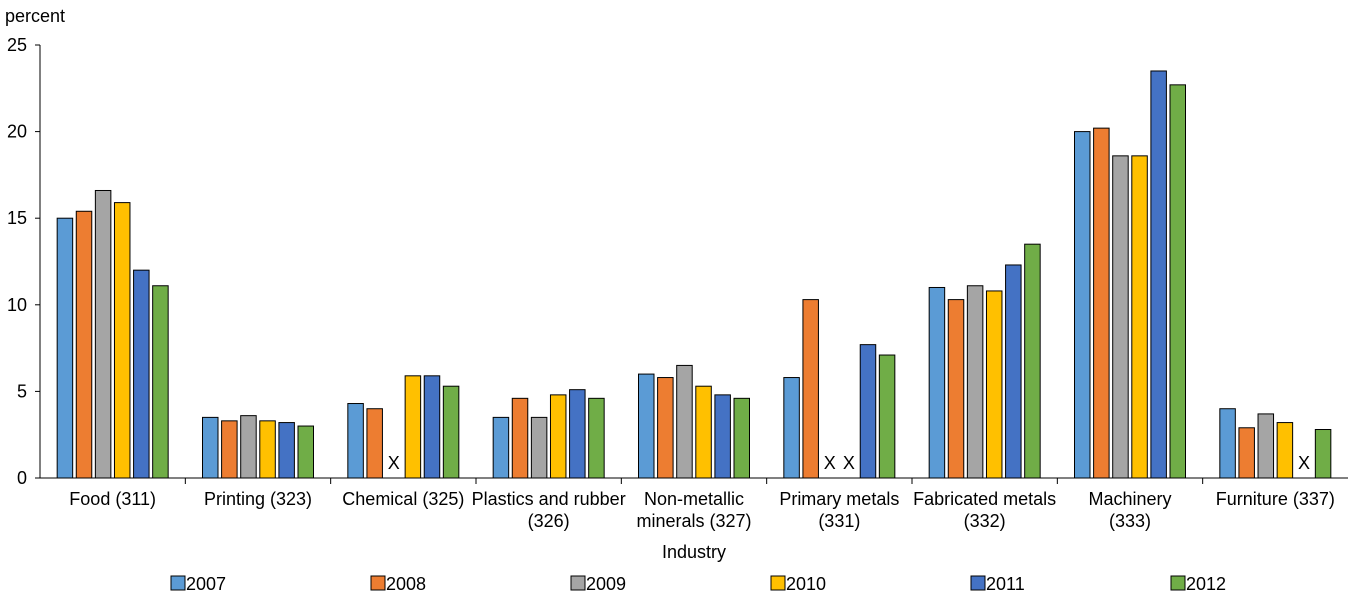 Image resolution: width=1354 pixels, height=602 pixels. Describe the element at coordinates (693, 510) in the screenshot. I see `x-tick-label: Non-metallic minerals (327)` at that location.